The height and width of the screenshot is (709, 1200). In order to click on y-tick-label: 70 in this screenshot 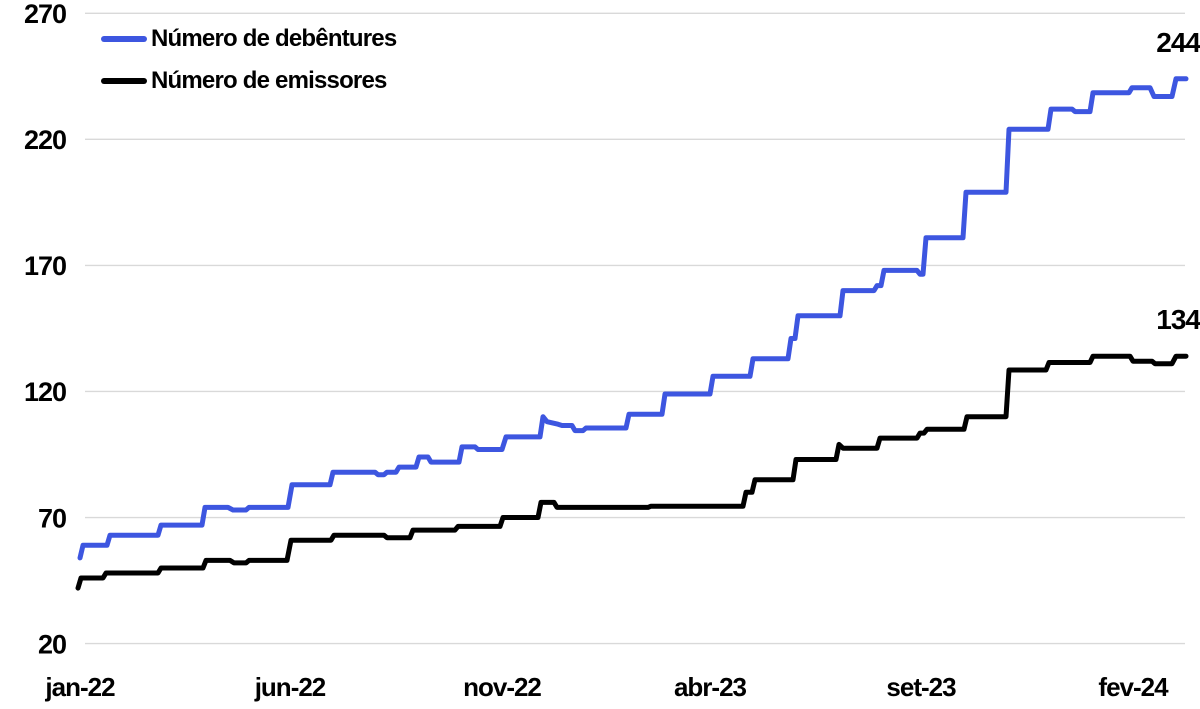, I will do `click(52, 518)`.